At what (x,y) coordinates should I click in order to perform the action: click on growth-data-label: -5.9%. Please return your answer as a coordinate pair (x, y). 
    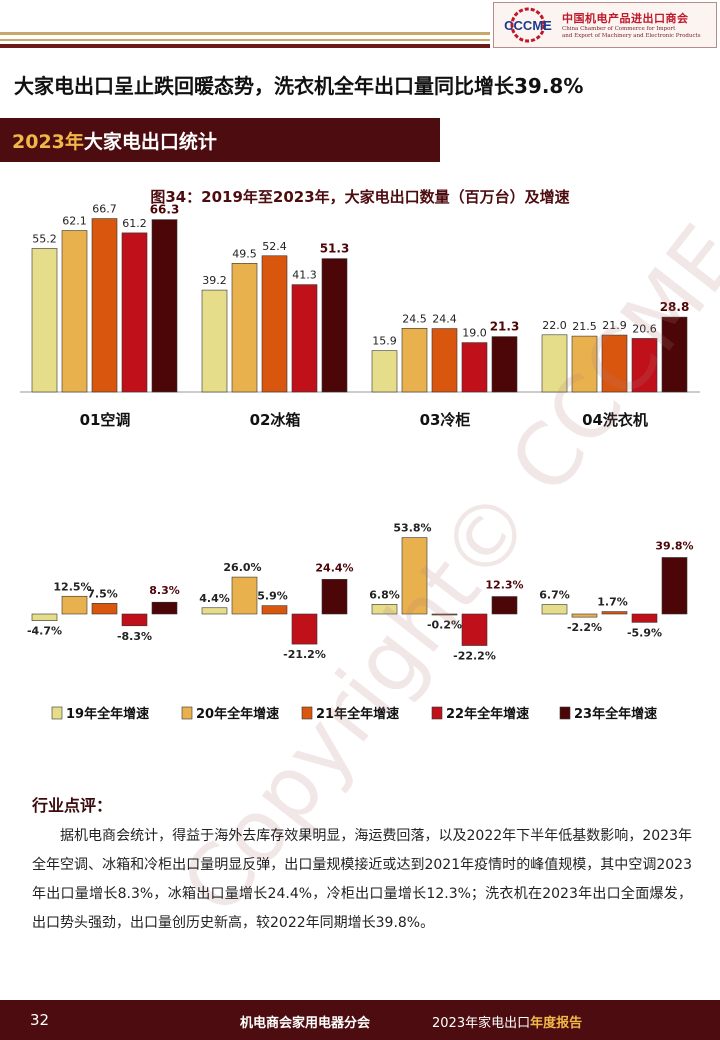
    Looking at the image, I should click on (644, 632).